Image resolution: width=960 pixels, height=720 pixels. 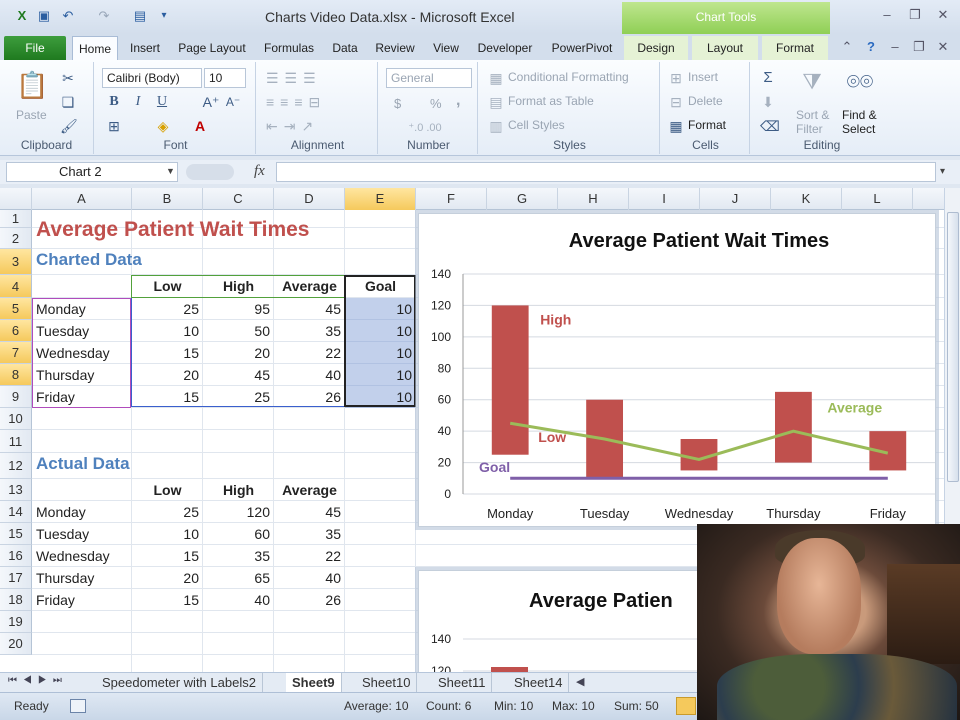 What do you see at coordinates (44, 15) in the screenshot?
I see `save-icon: ▣` at bounding box center [44, 15].